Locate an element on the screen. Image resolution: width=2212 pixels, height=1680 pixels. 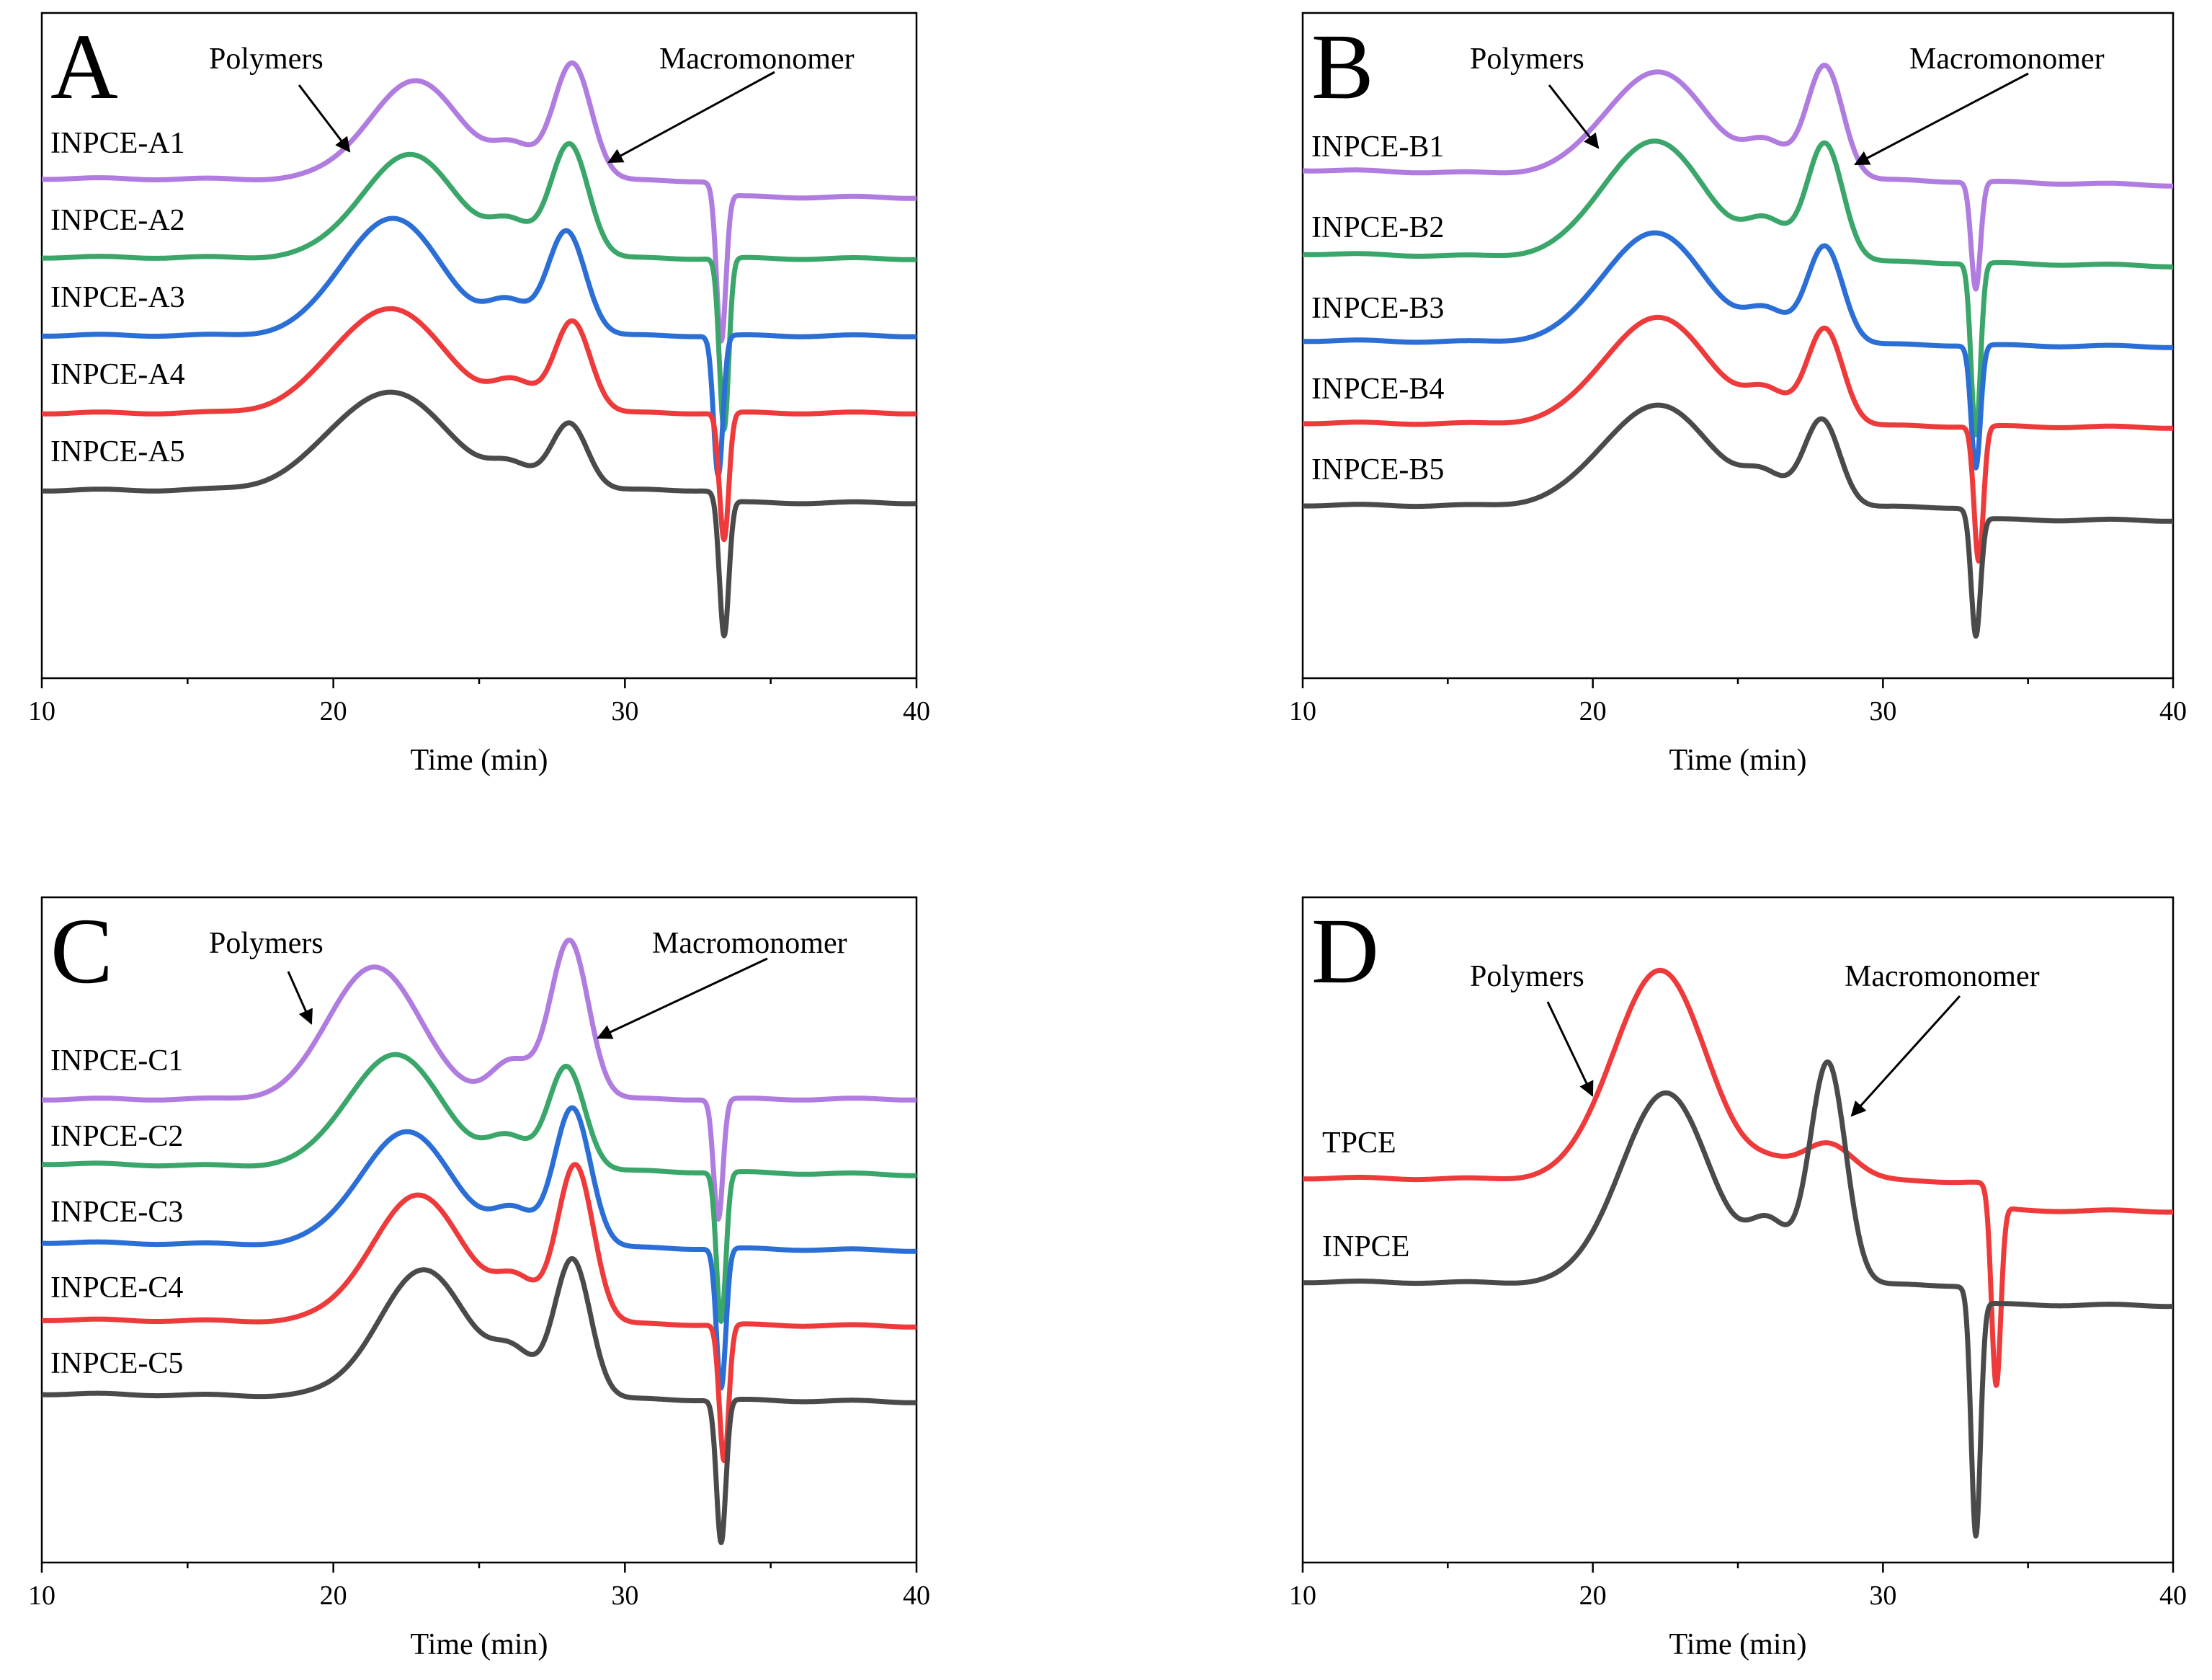
series-line-inpce-c2 is located at coordinates (480, 1188).